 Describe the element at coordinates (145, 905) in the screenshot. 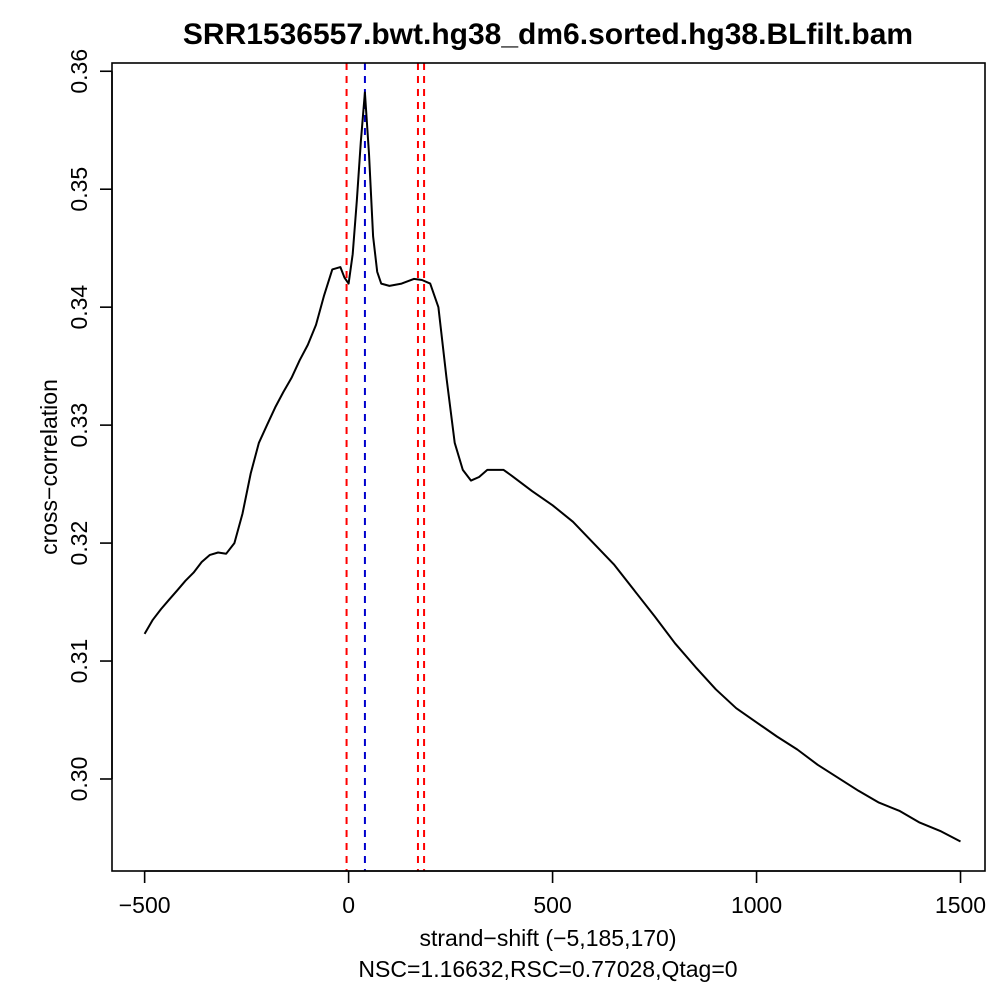

I see `x-tick-label-0: −500` at that location.